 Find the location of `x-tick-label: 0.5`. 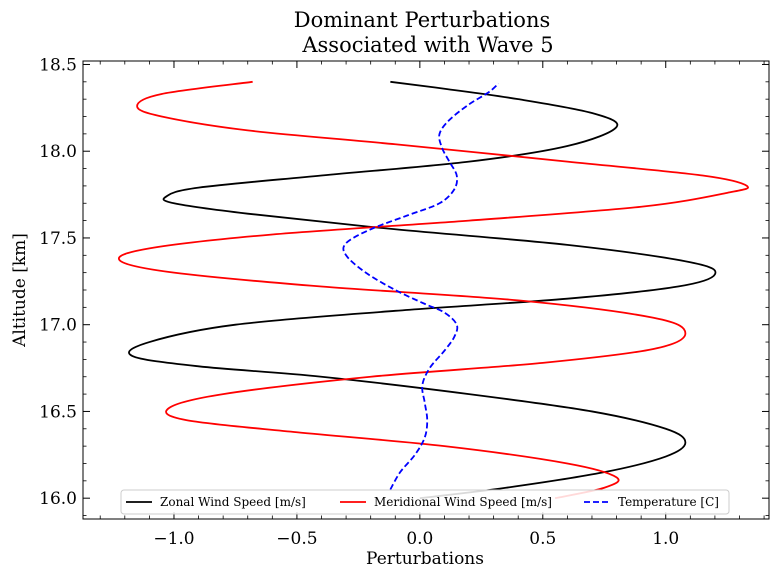

x-tick-label: 0.5 is located at coordinates (542, 539).